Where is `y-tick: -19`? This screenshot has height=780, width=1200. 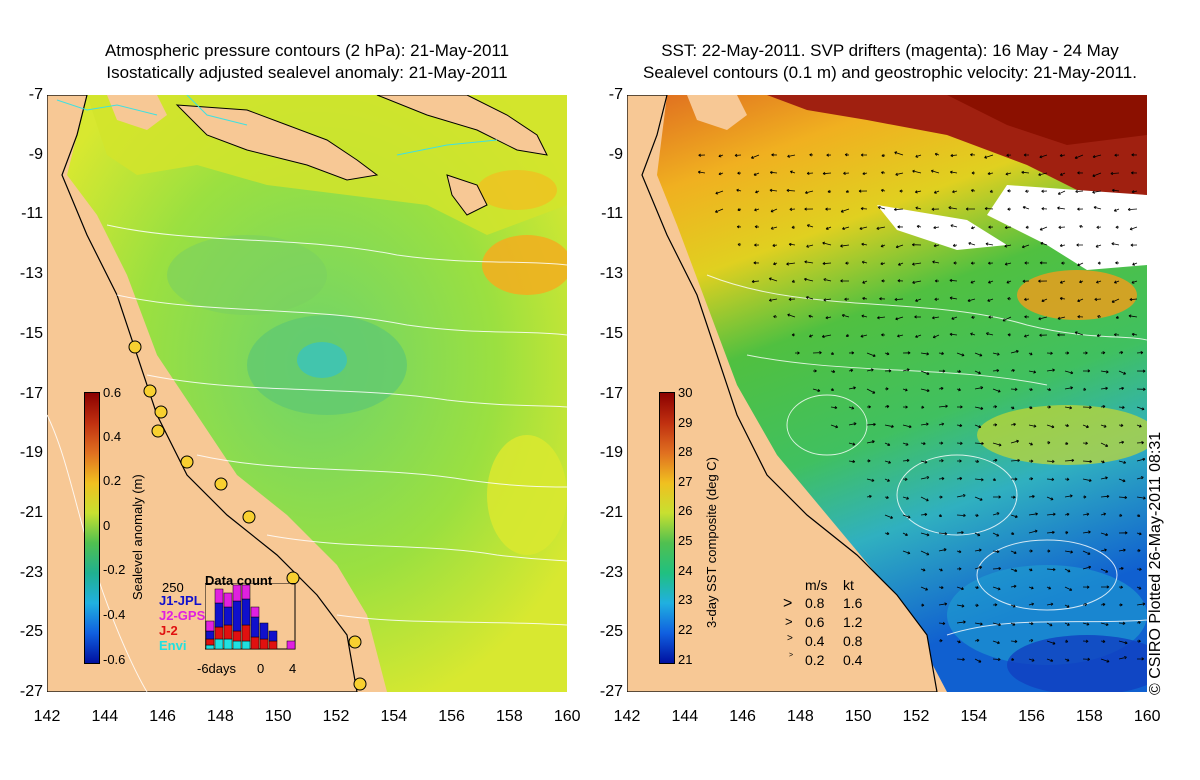 y-tick: -19 is located at coordinates (611, 453).